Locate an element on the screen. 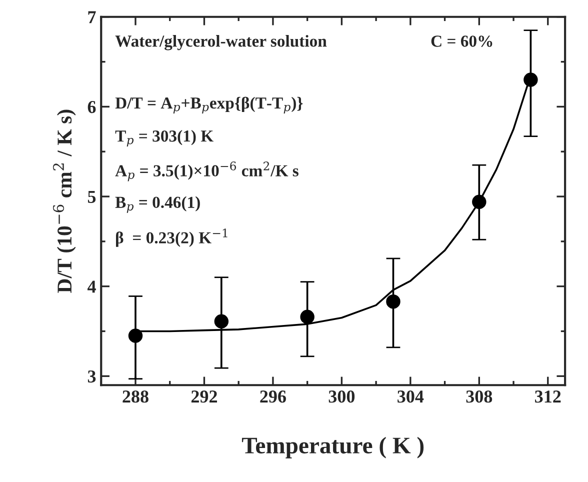 The height and width of the screenshot is (482, 588). x-tick-label: 308 is located at coordinates (479, 396).